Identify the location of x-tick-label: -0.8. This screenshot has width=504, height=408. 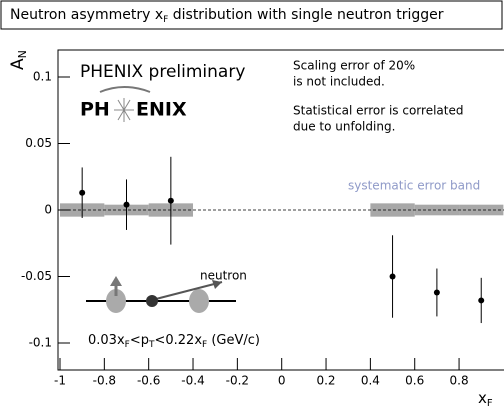
(104, 381).